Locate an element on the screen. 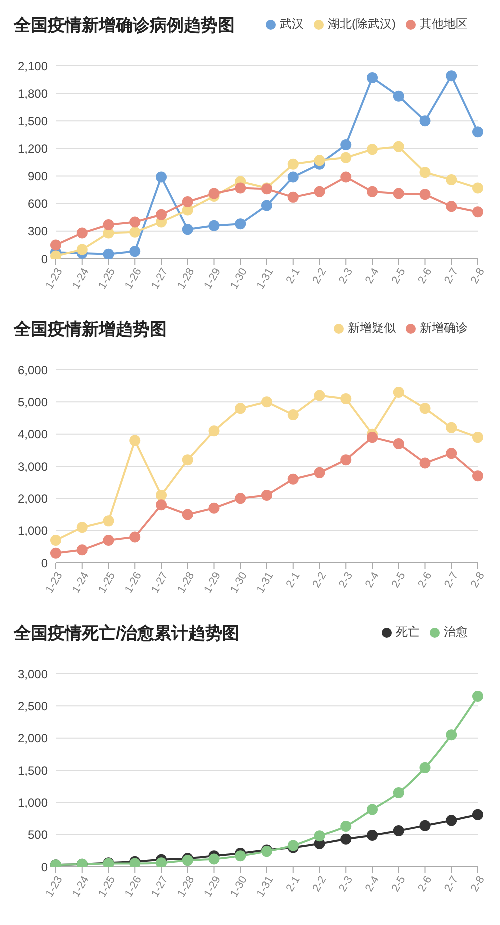  y-tick-label: 1,200 is located at coordinates (33, 149).